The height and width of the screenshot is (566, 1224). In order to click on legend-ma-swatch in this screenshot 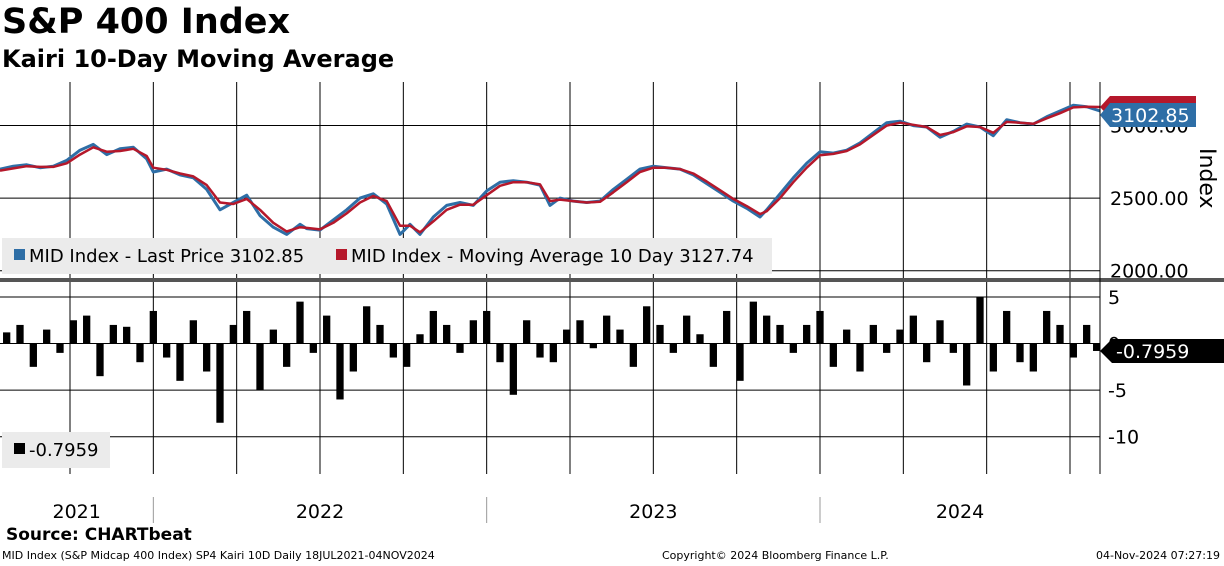, I will do `click(341, 254)`.